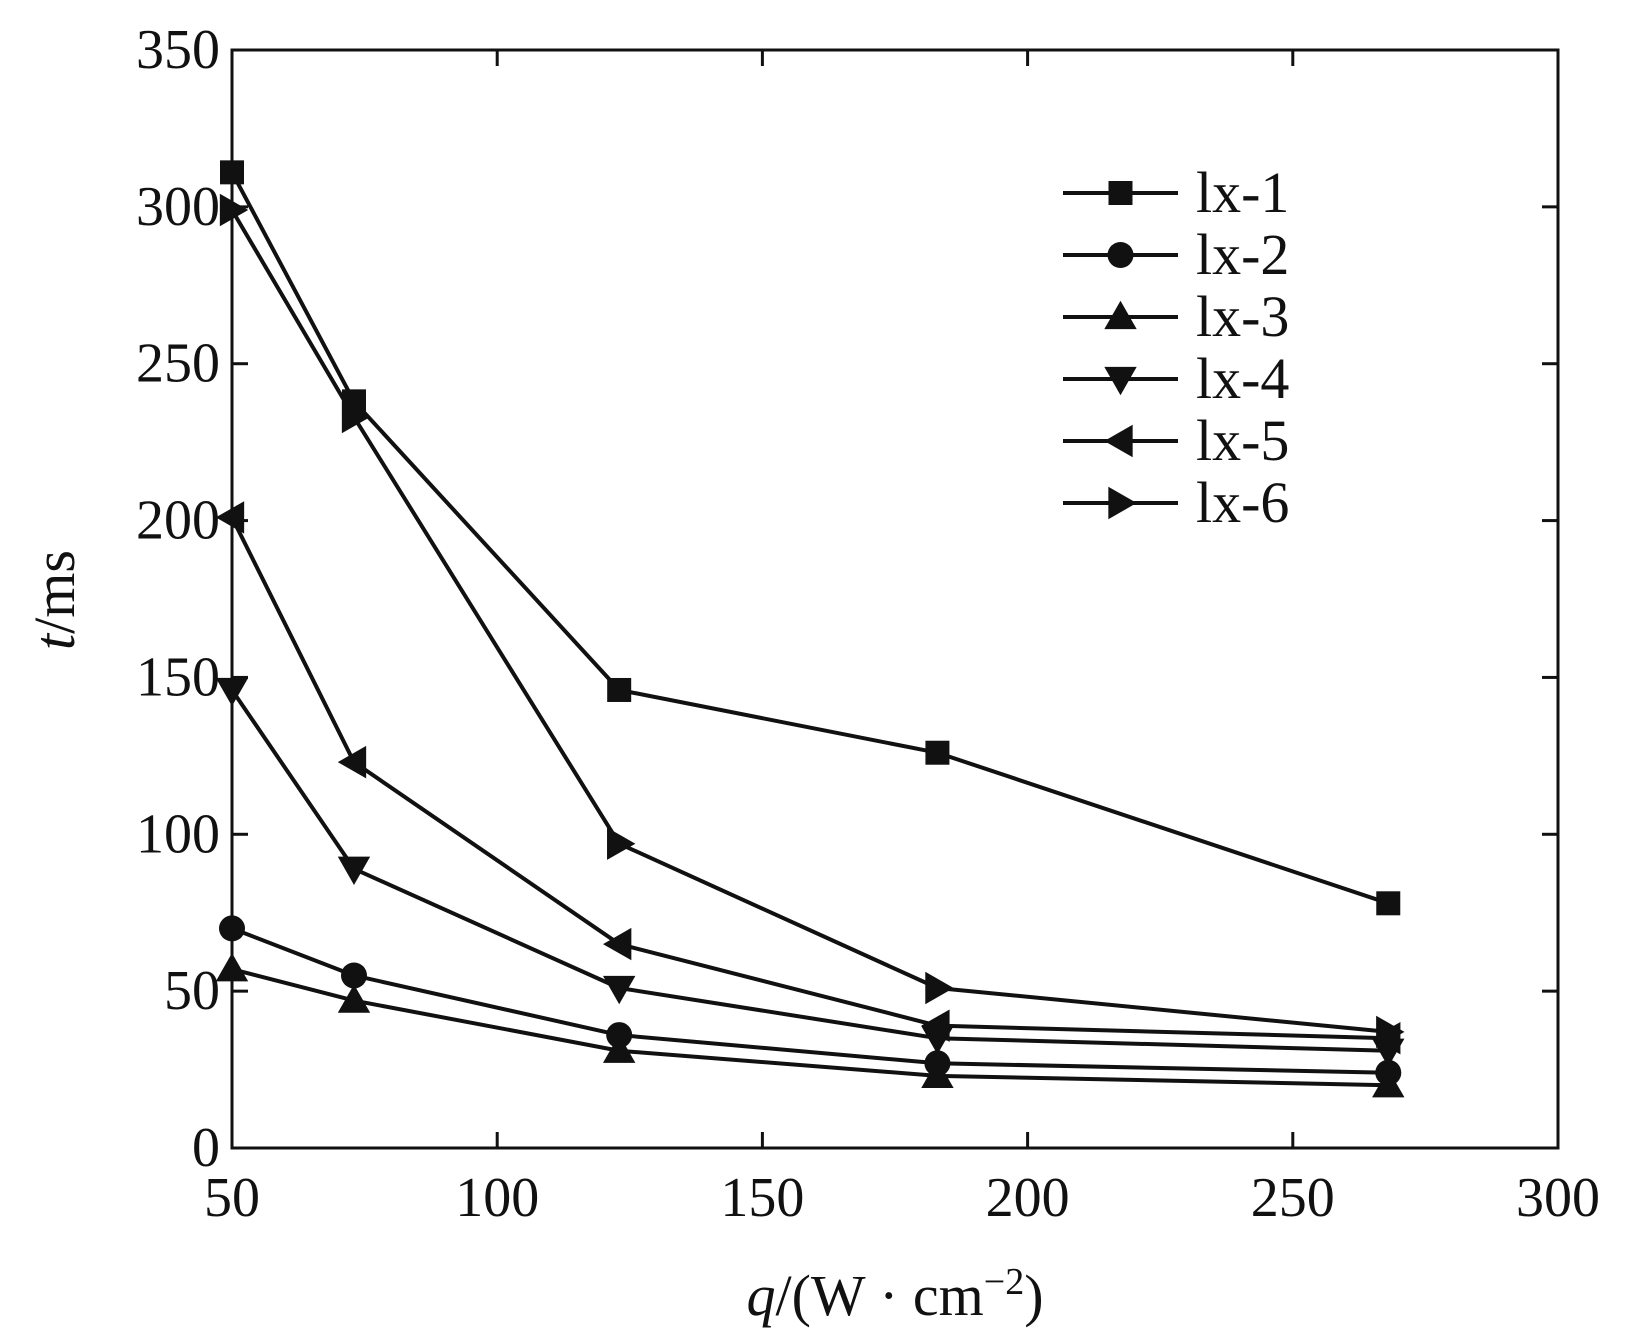 The width and height of the screenshot is (1638, 1341). What do you see at coordinates (1176, 316) in the screenshot?
I see `legend-item: lx-3` at bounding box center [1176, 316].